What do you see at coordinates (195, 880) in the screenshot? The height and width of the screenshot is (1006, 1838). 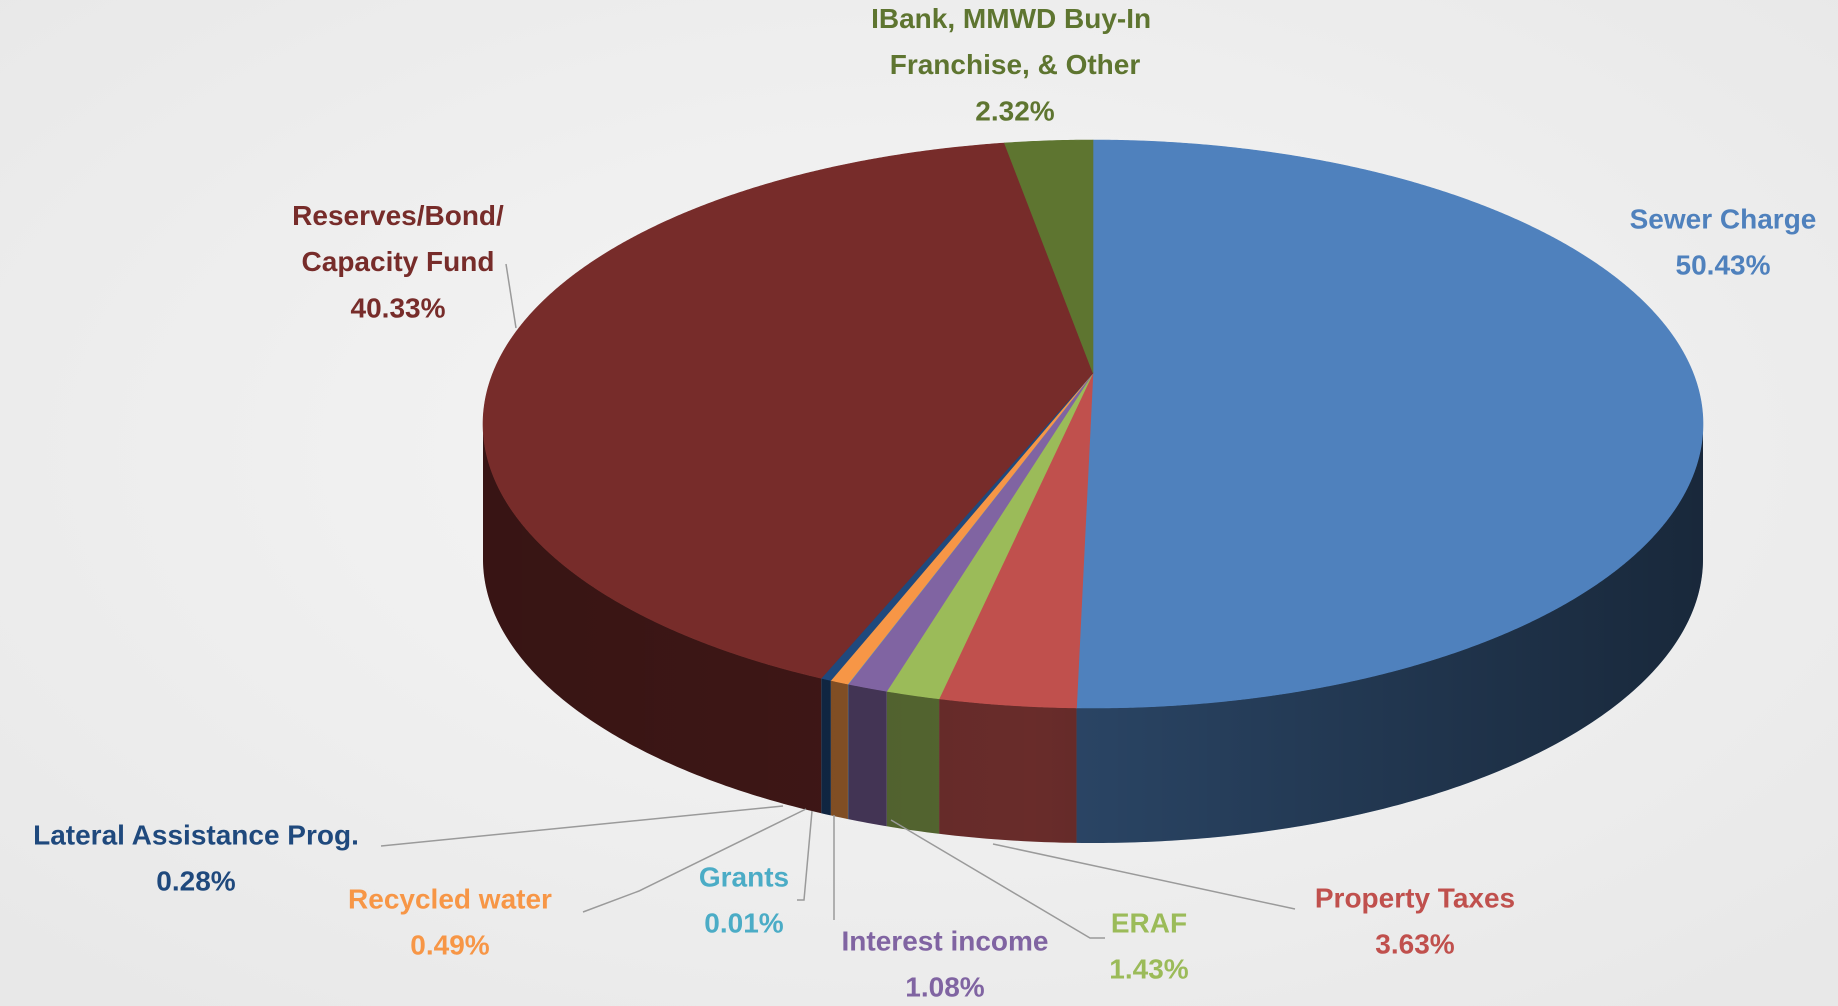 I see `value-label: 0.28%` at bounding box center [195, 880].